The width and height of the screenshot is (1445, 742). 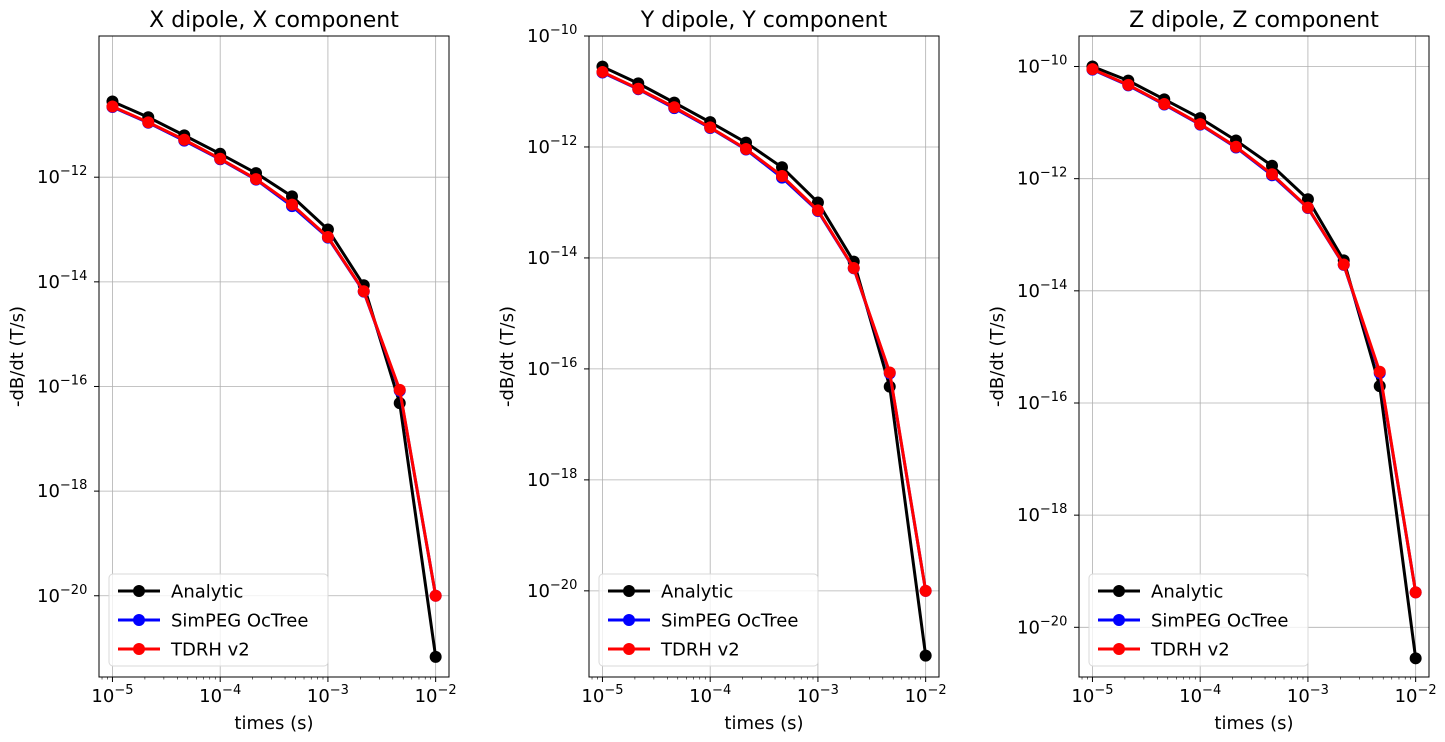 What do you see at coordinates (937, 690) in the screenshot?
I see `x-tick-exponent: −2` at bounding box center [937, 690].